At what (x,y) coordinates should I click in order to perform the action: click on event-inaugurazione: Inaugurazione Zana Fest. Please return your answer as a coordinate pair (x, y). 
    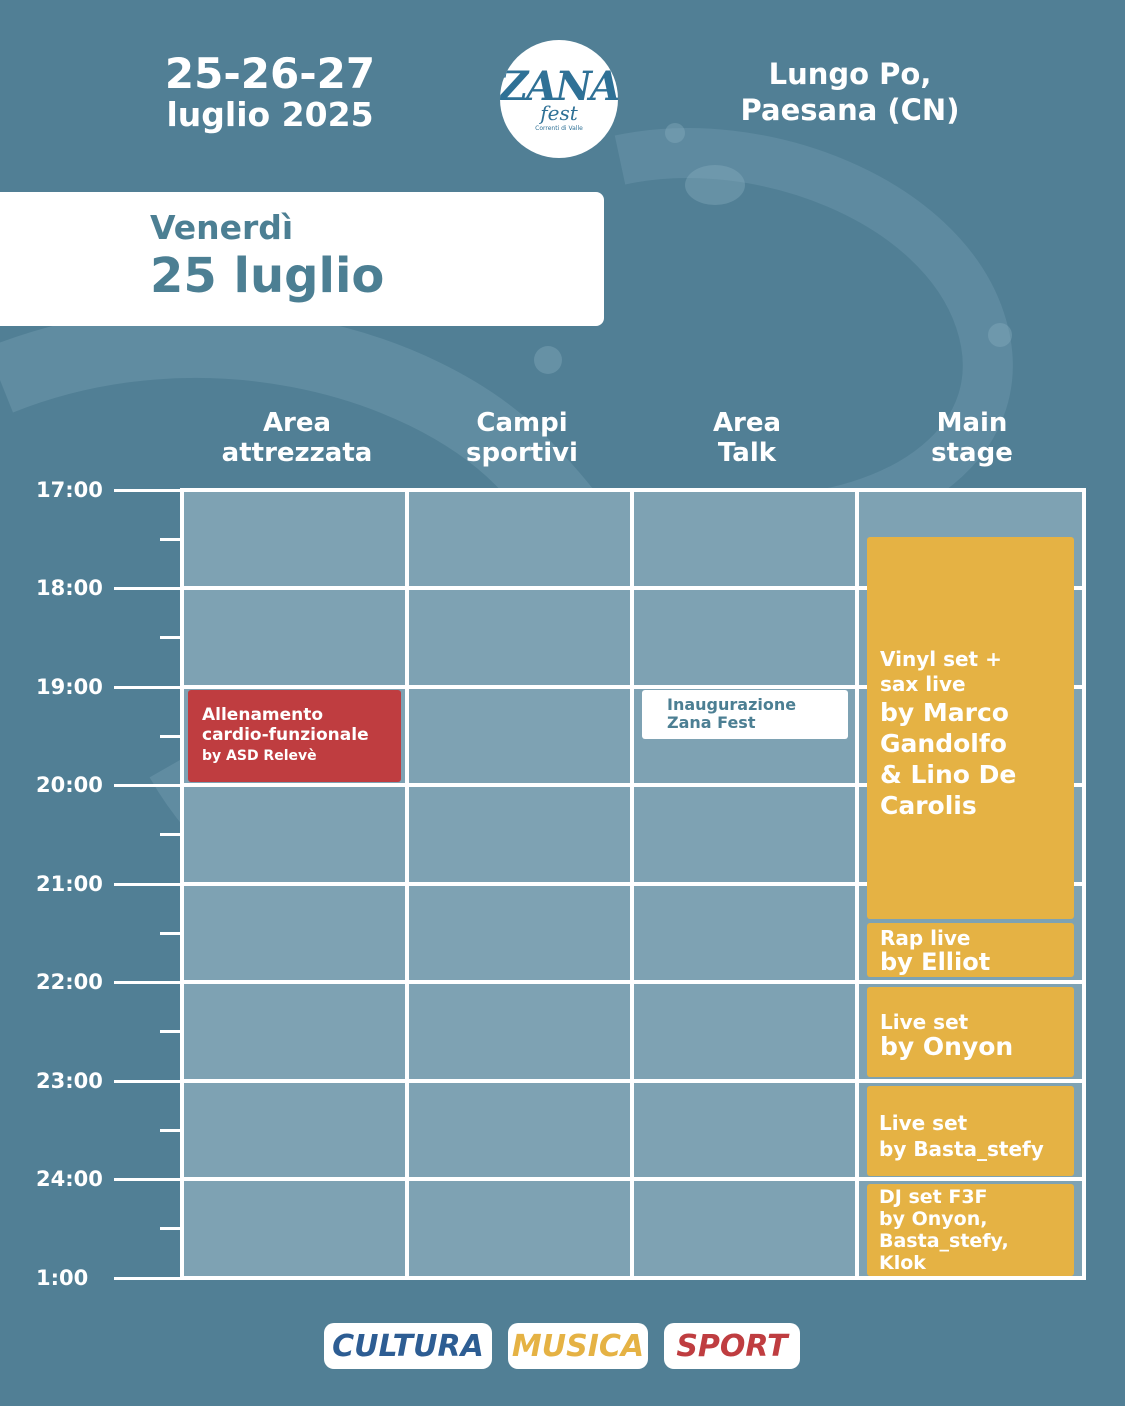
    Looking at the image, I should click on (745, 714).